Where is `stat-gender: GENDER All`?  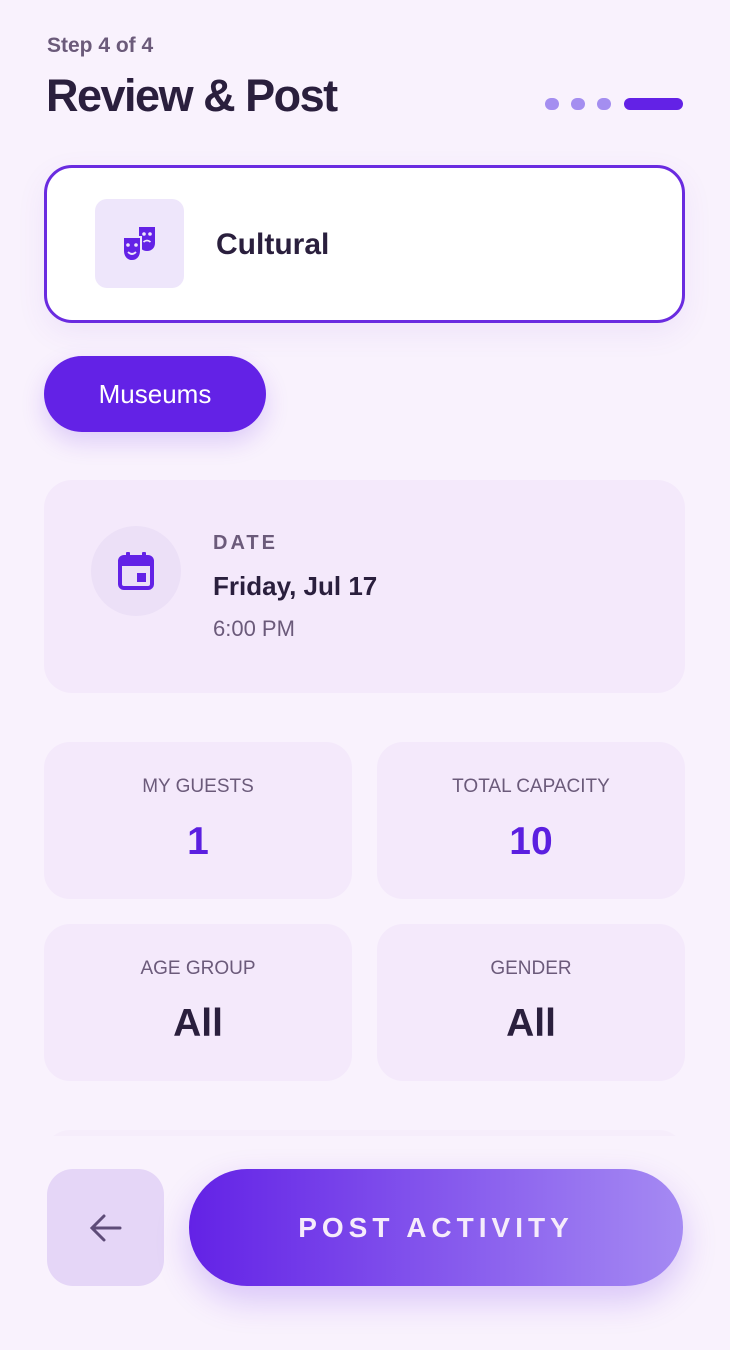
stat-gender: GENDER All is located at coordinates (531, 1002).